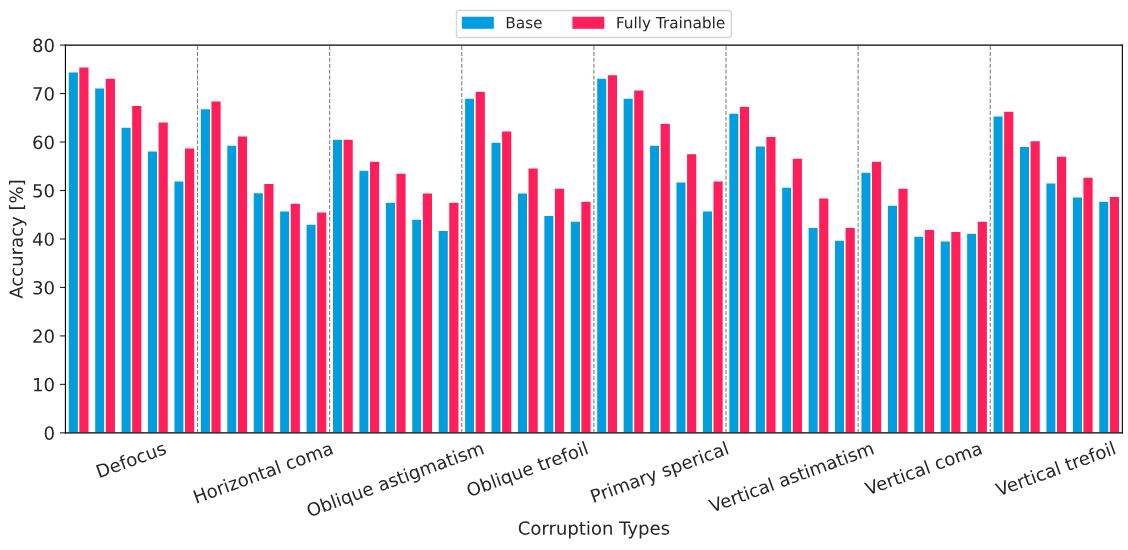 The image size is (1128, 550). Describe the element at coordinates (44, 384) in the screenshot. I see `y-tick-label: 10` at that location.